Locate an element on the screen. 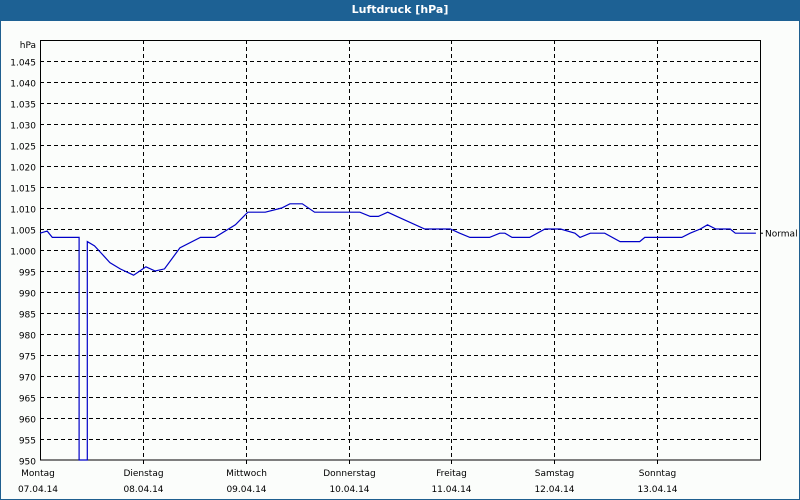  y-tick-label: 985 is located at coordinates (27, 316).